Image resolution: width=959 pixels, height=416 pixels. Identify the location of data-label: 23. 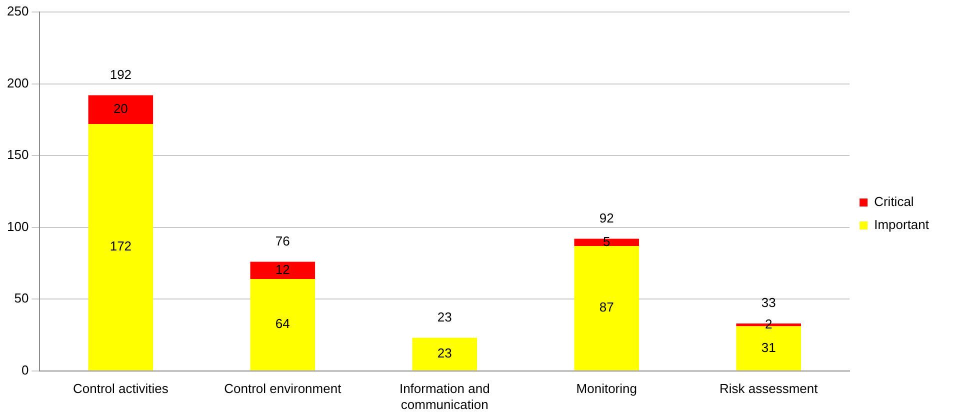
(444, 353).